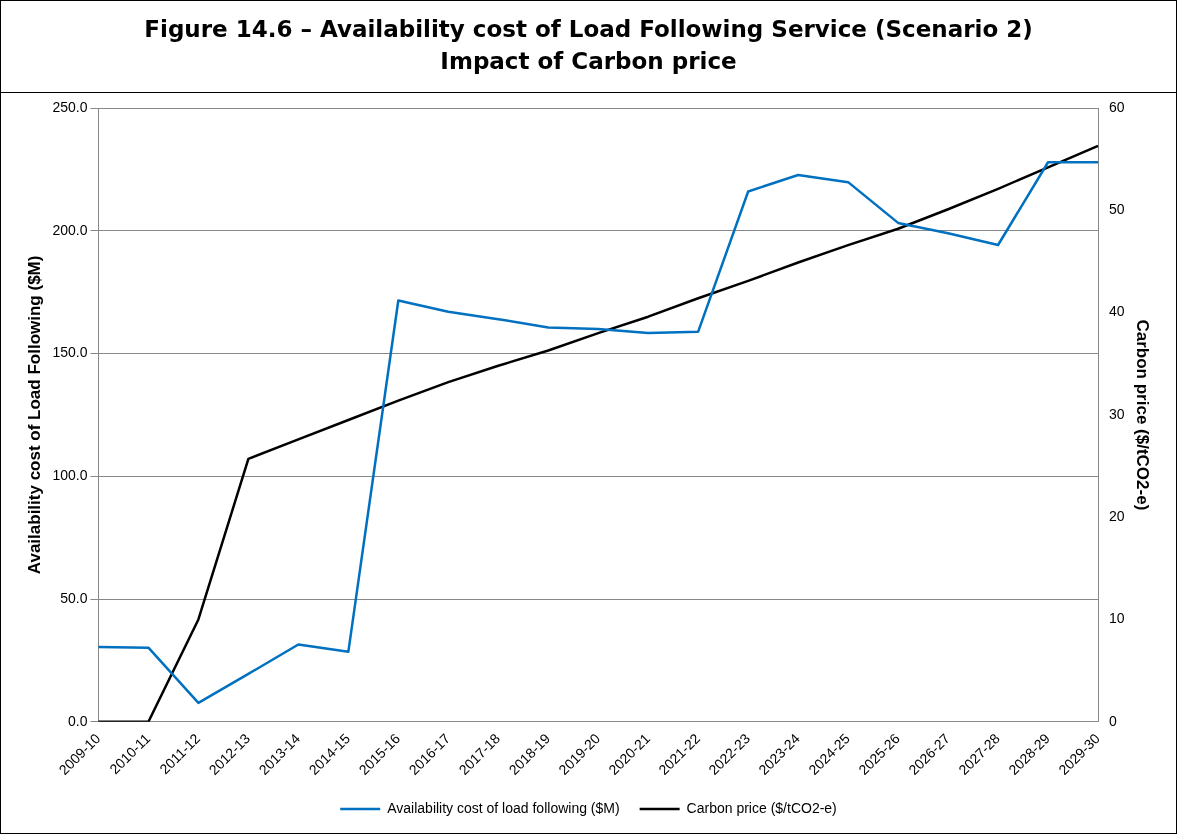  What do you see at coordinates (1117, 618) in the screenshot?
I see `y2-tick-label: 10` at bounding box center [1117, 618].